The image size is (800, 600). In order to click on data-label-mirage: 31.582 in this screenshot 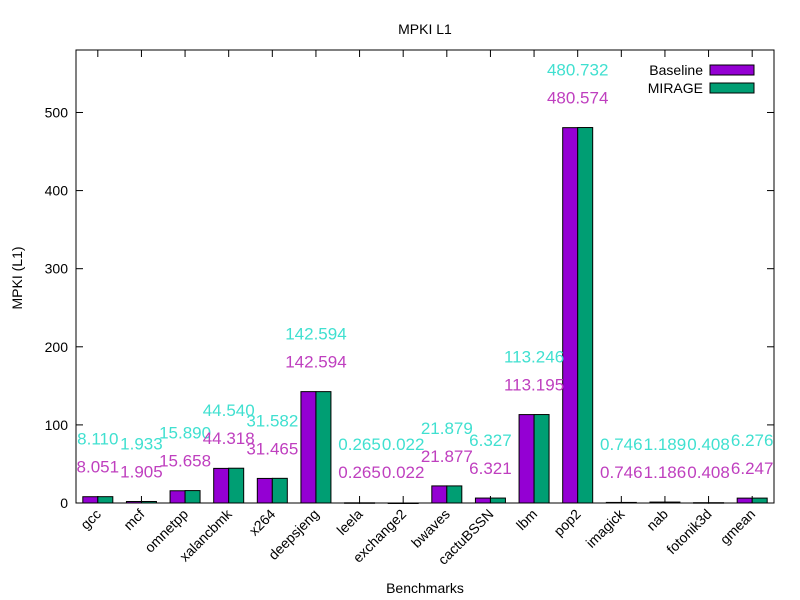, I will do `click(272, 420)`.